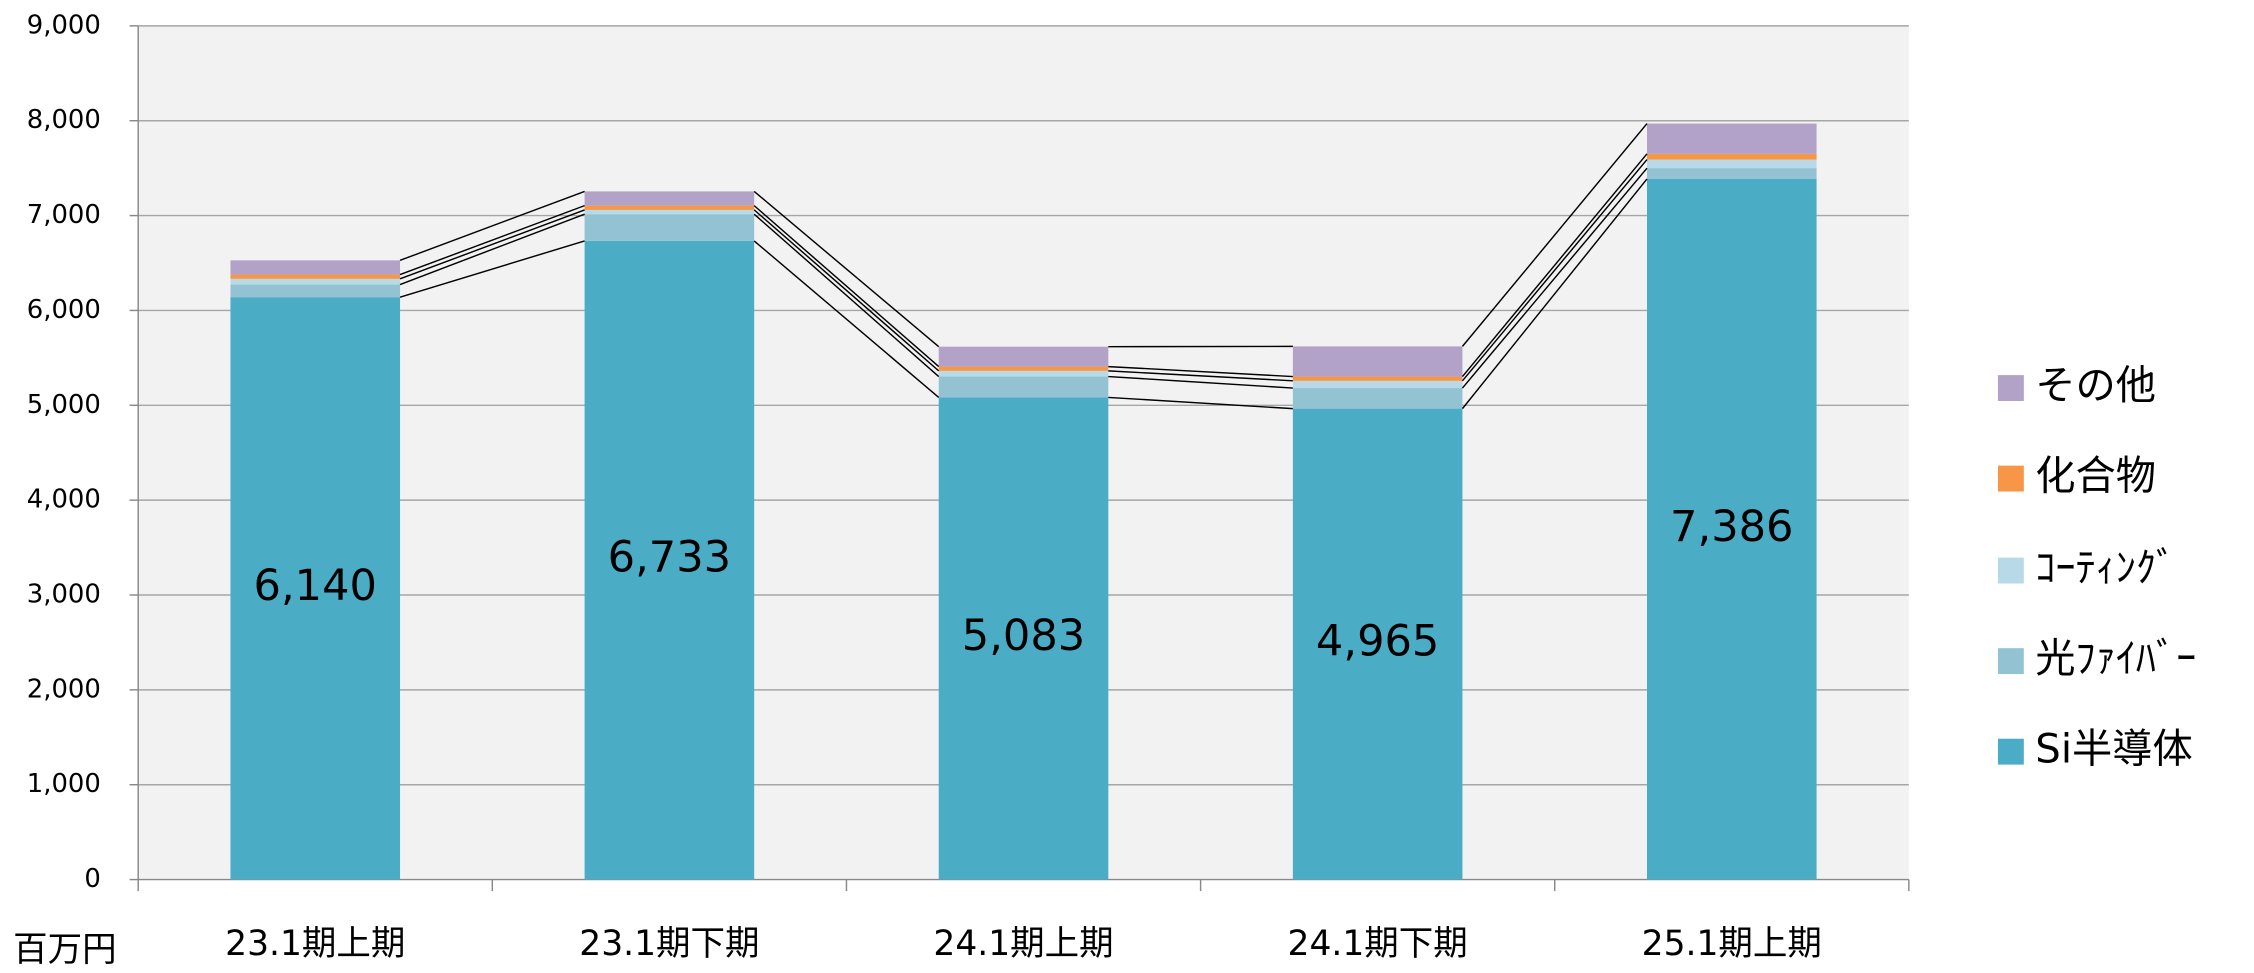 This screenshot has height=973, width=2254. What do you see at coordinates (64, 784) in the screenshot?
I see `y-tick-label: 1,000` at bounding box center [64, 784].